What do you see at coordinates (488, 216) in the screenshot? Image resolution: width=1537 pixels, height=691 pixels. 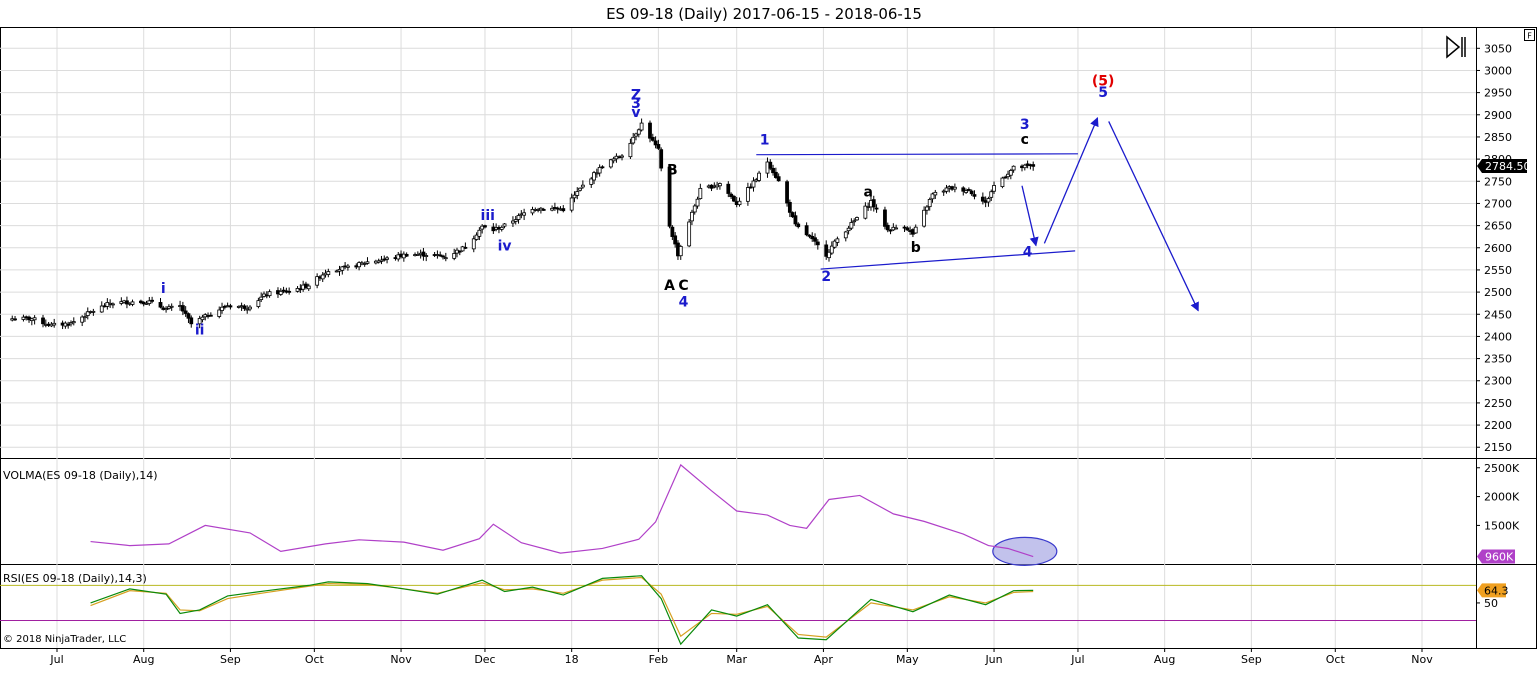 I see `wave-label: iii` at bounding box center [488, 216].